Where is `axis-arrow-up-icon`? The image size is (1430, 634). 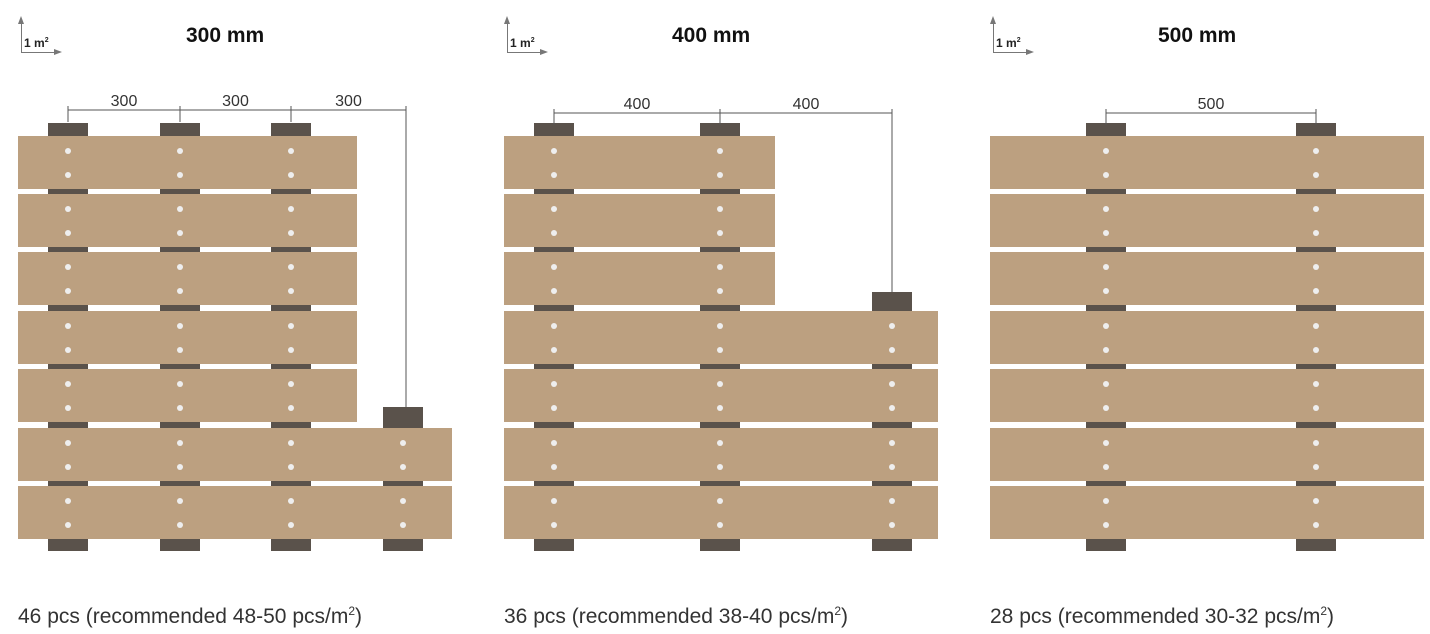
axis-arrow-up-icon is located at coordinates (993, 20).